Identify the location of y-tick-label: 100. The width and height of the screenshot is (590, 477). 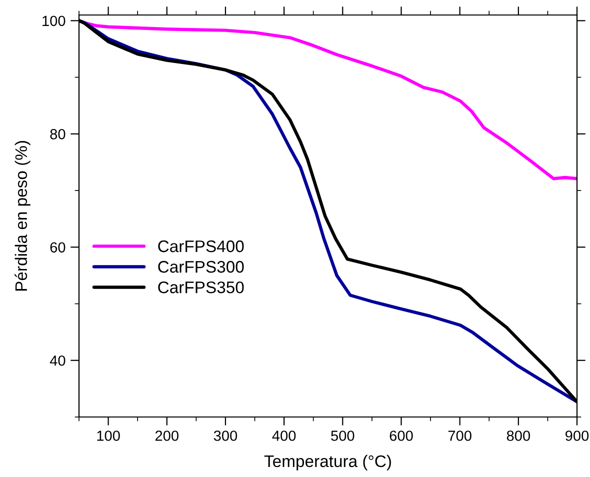
(54, 21).